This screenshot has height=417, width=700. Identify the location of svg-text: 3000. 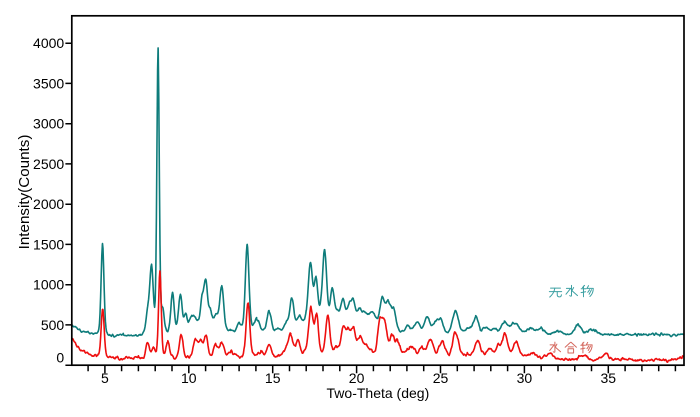
(48, 124).